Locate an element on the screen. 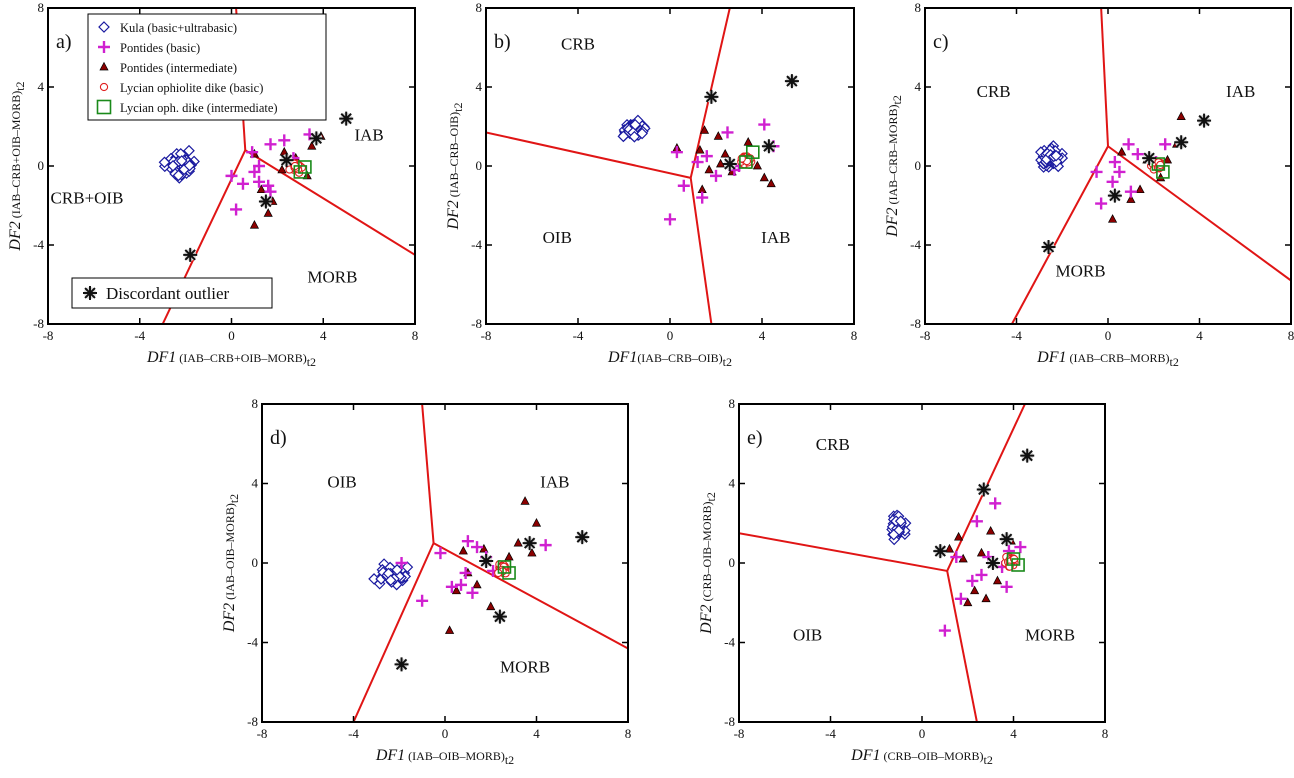  plot-frame is located at coordinates (445, 563).